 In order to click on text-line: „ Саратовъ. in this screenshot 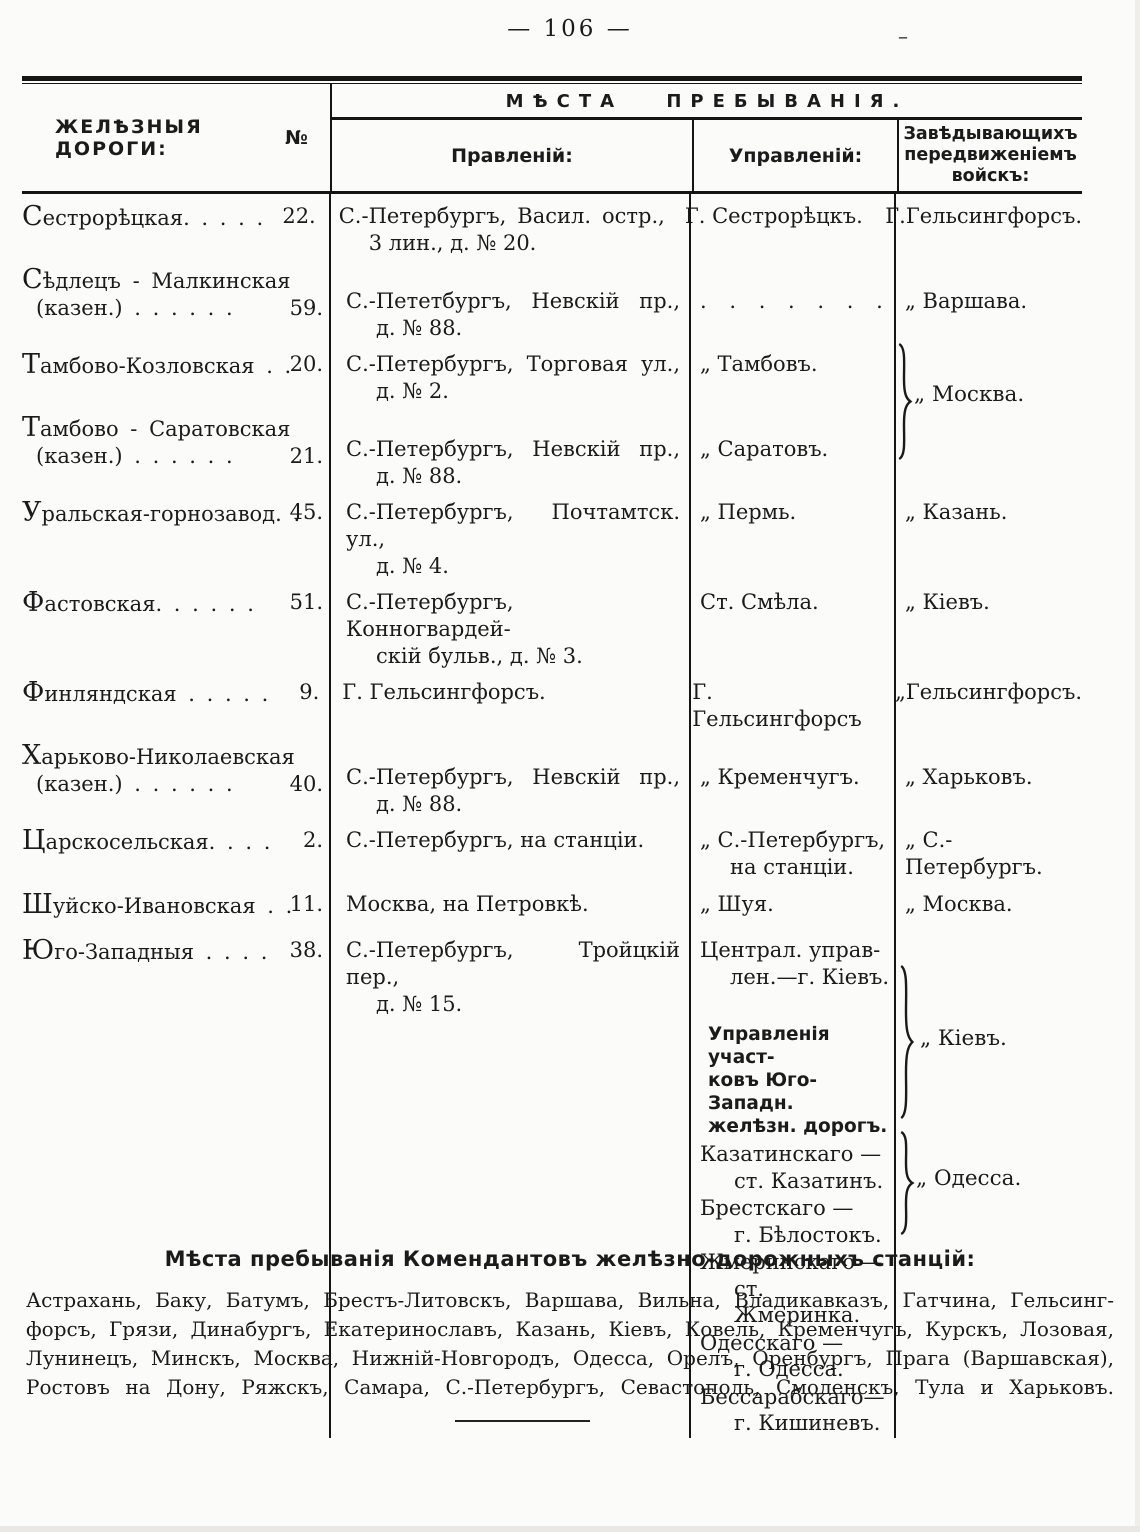, I will do `click(764, 449)`.